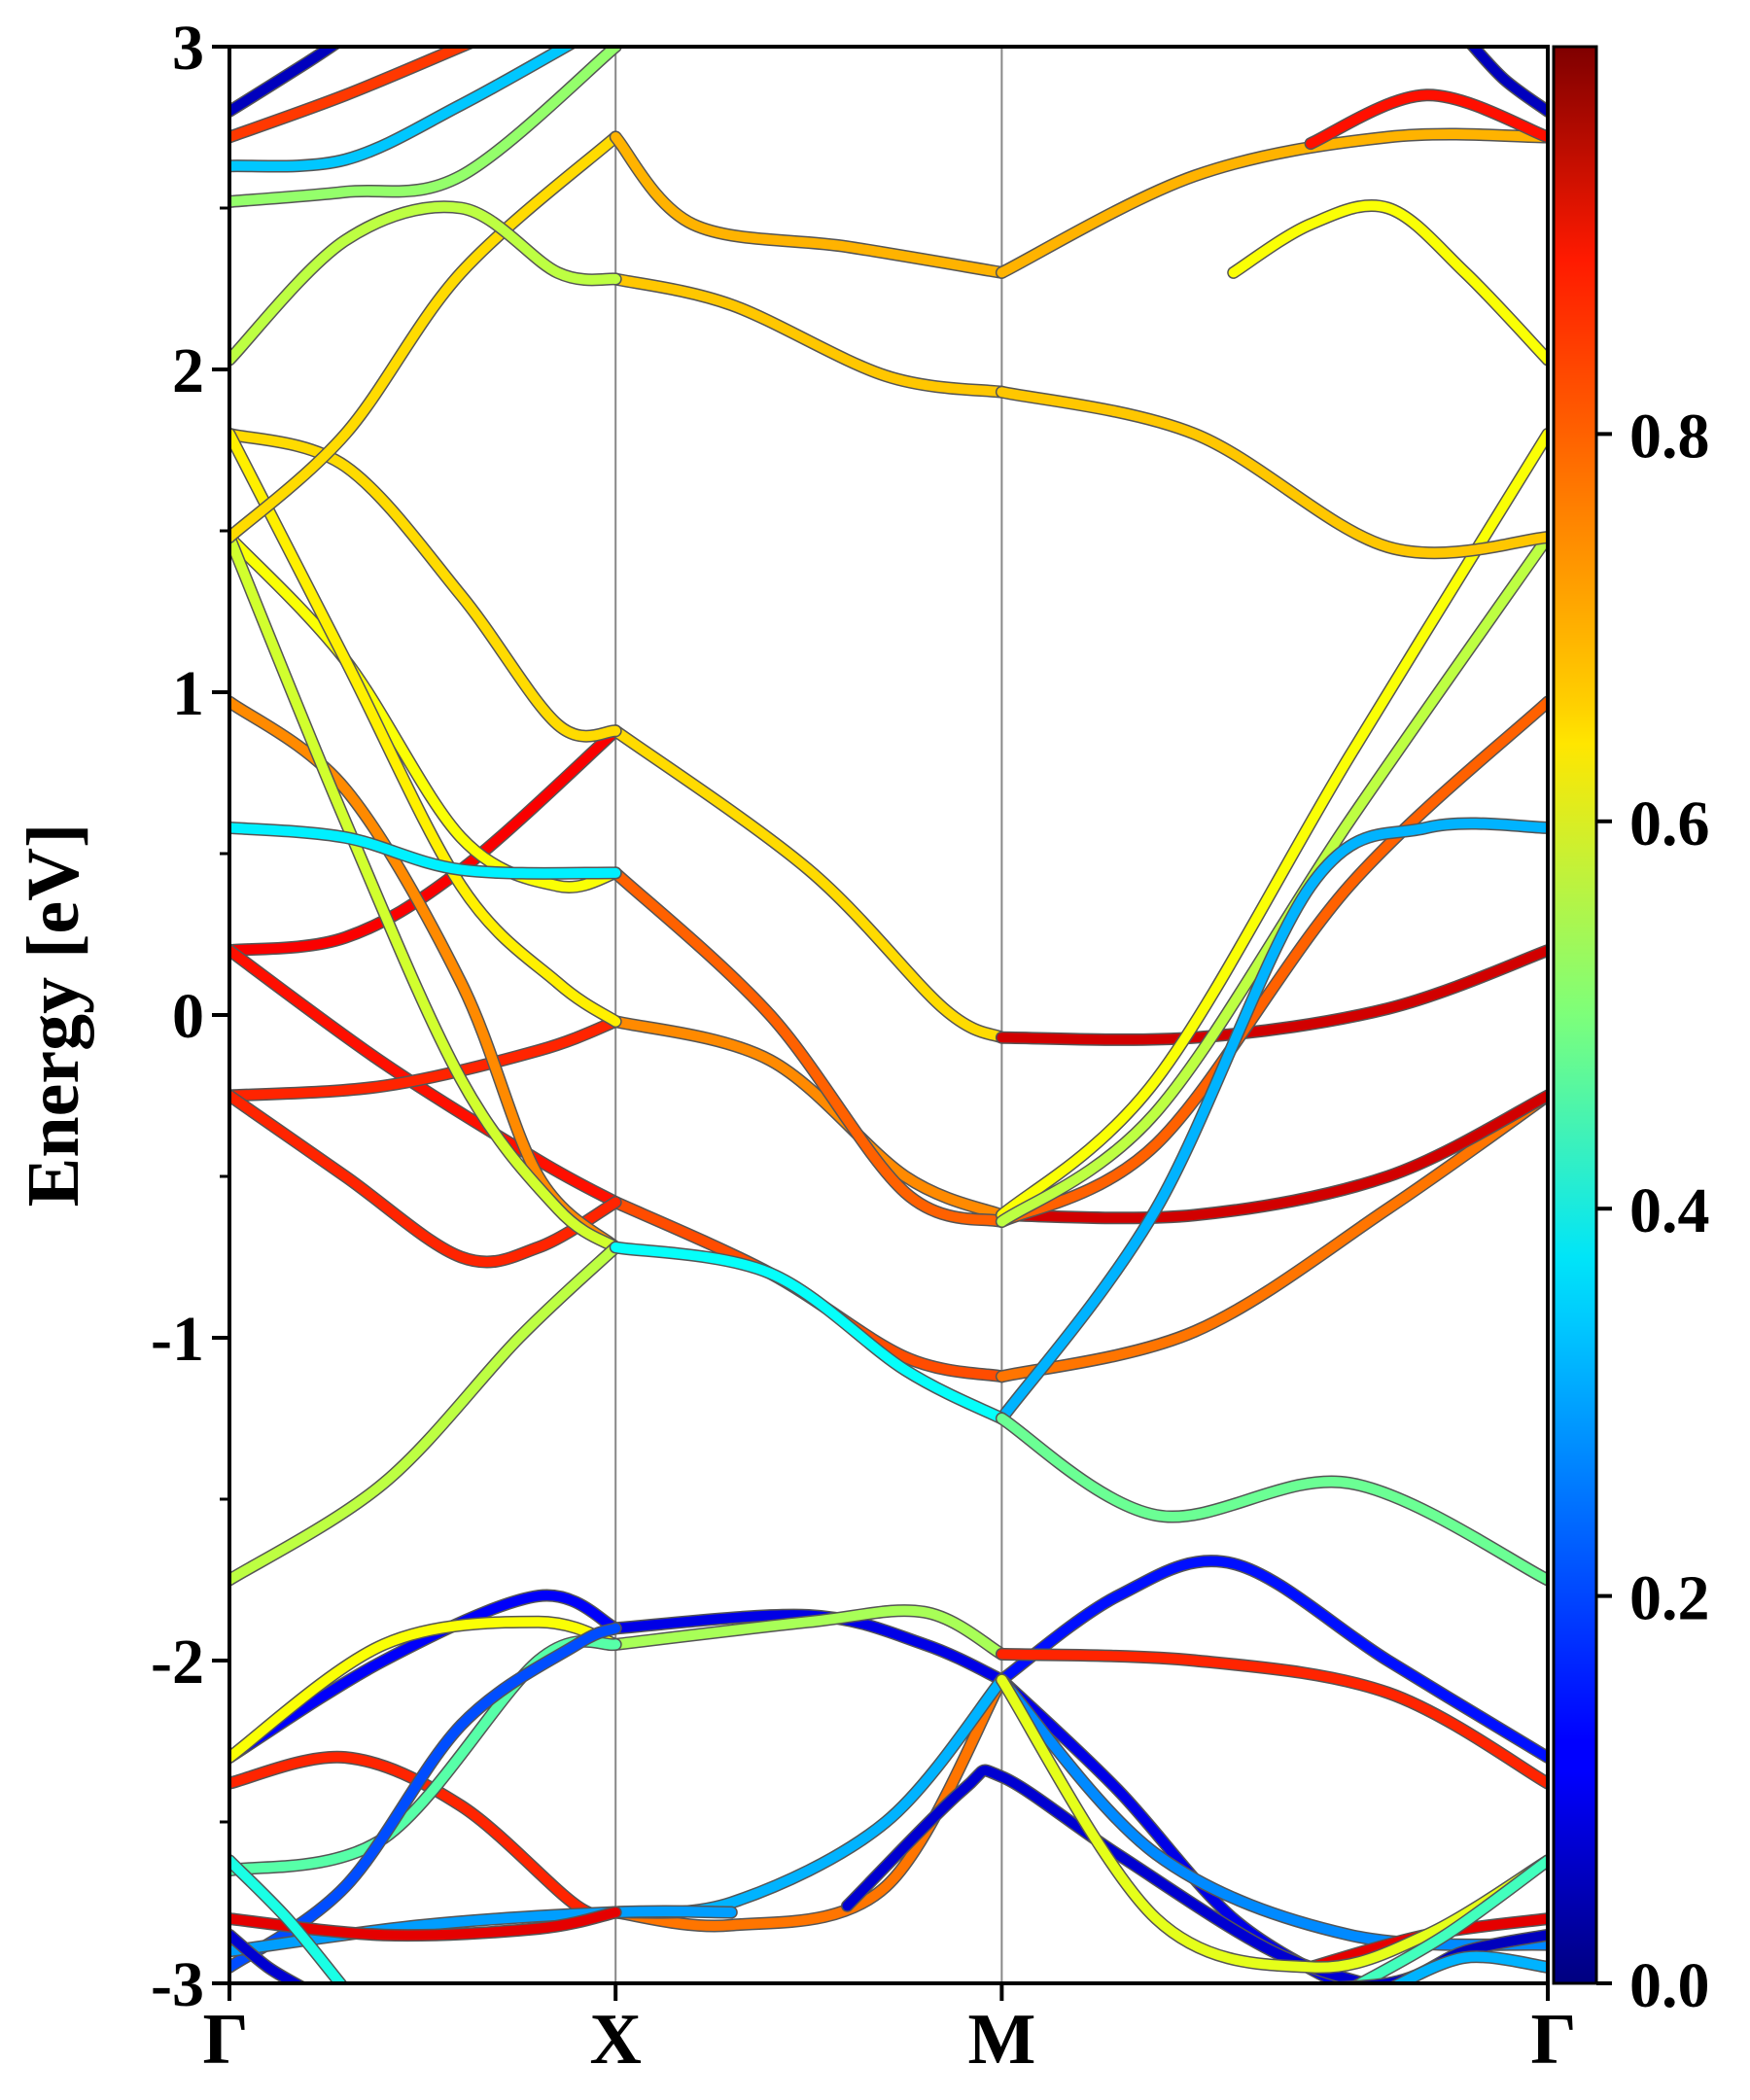  What do you see at coordinates (177, 1984) in the screenshot?
I see `y-tick-label: -3` at bounding box center [177, 1984].